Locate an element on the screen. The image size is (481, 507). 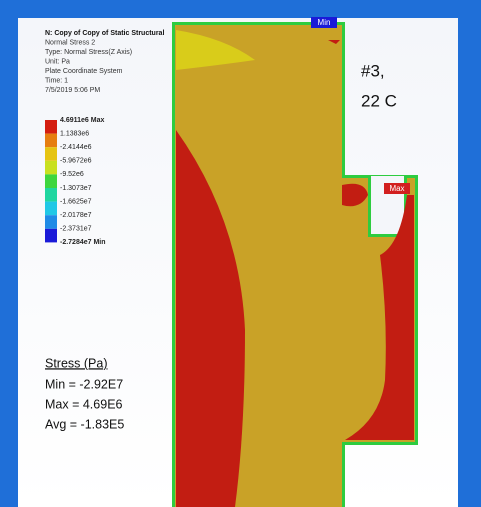
legend-label: -1.3073e7 is located at coordinates (76, 188).